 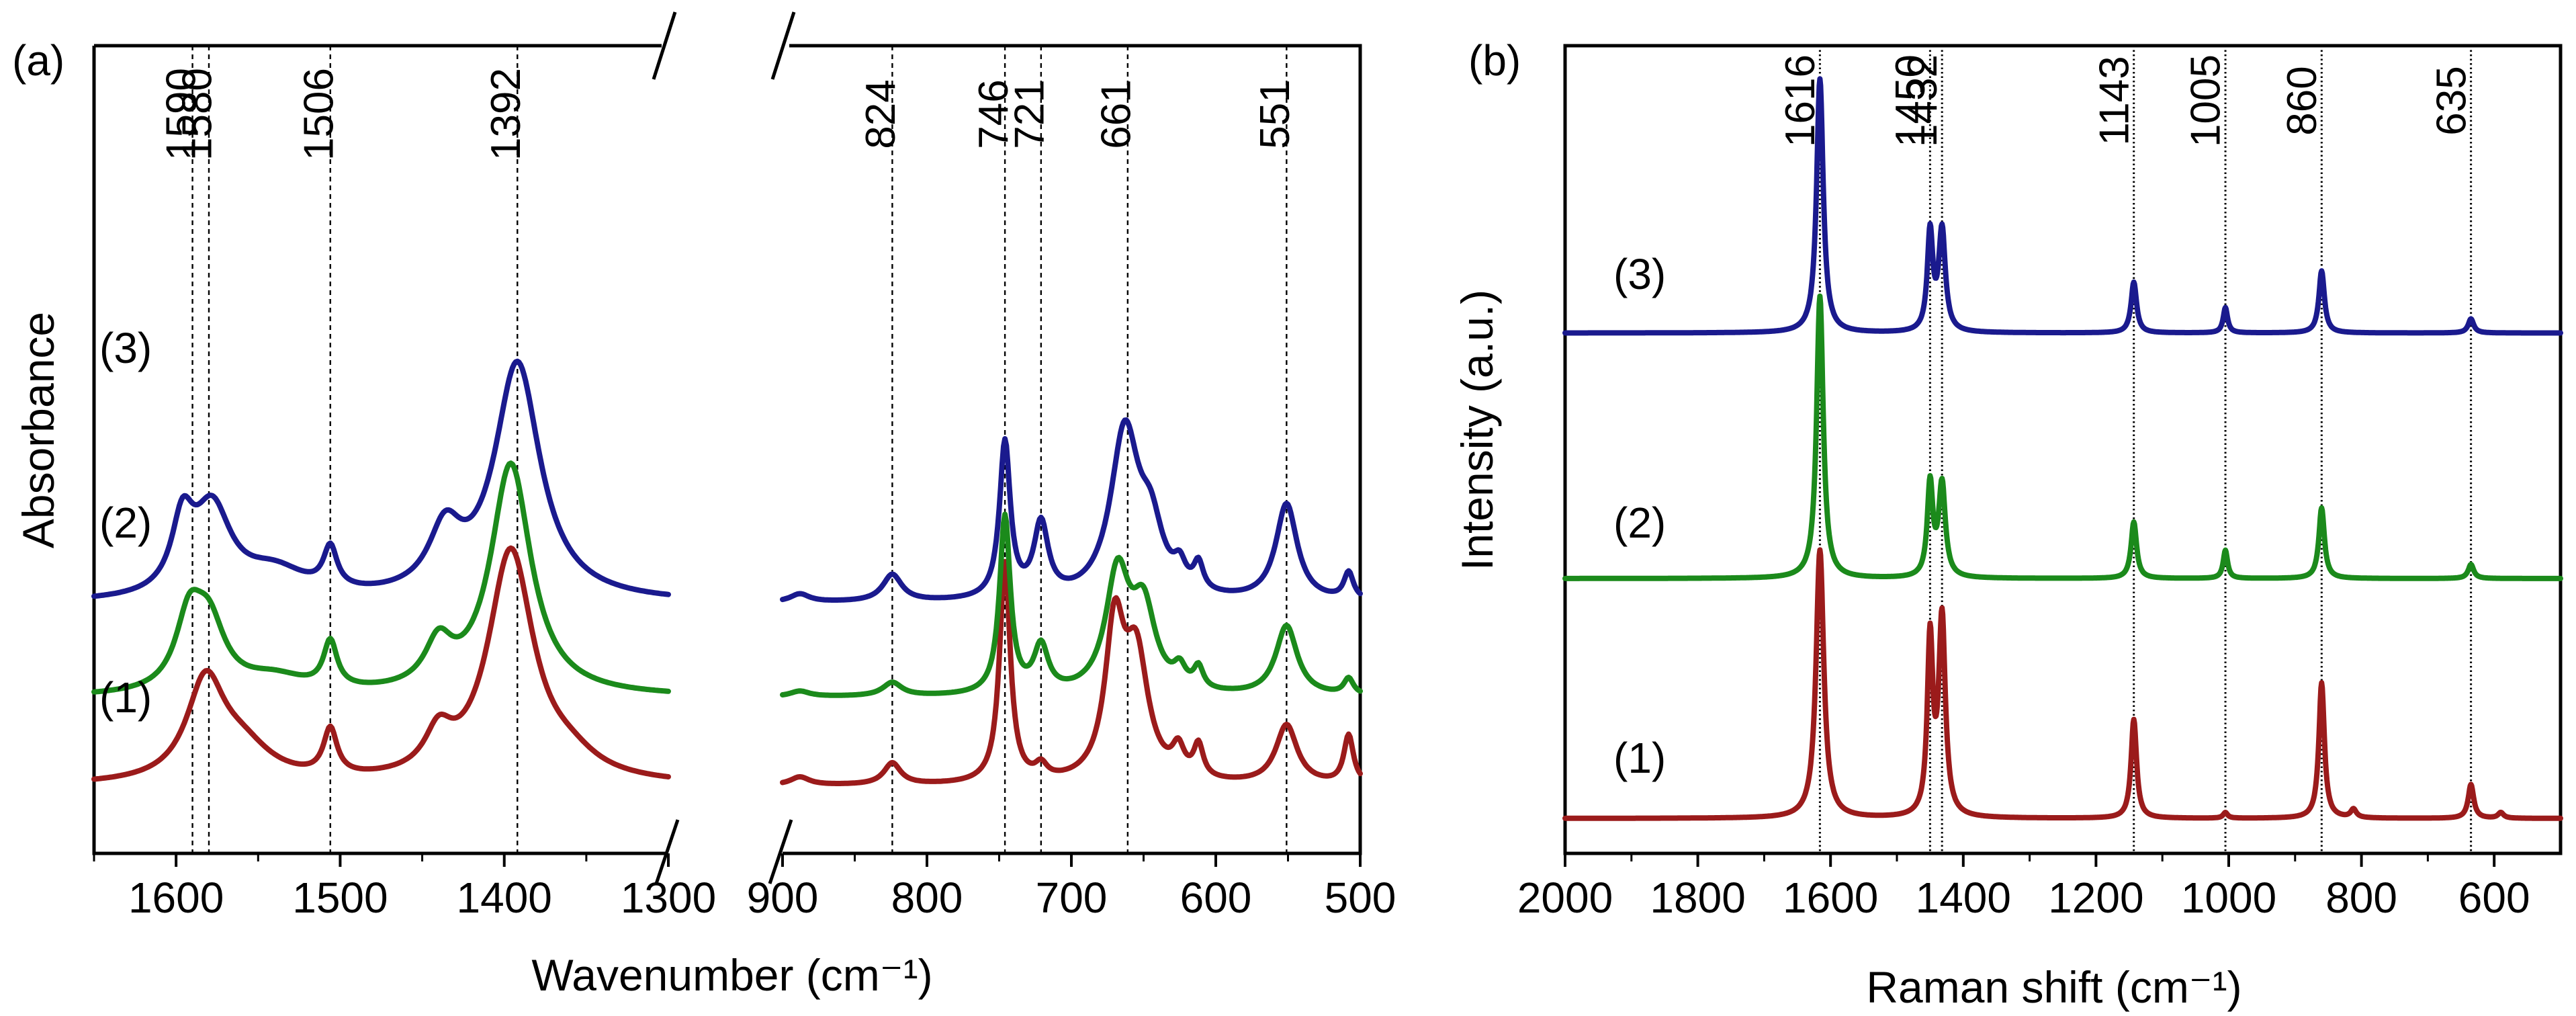 I want to click on panel-a-curve-label-1: (1), so click(x=126, y=698).